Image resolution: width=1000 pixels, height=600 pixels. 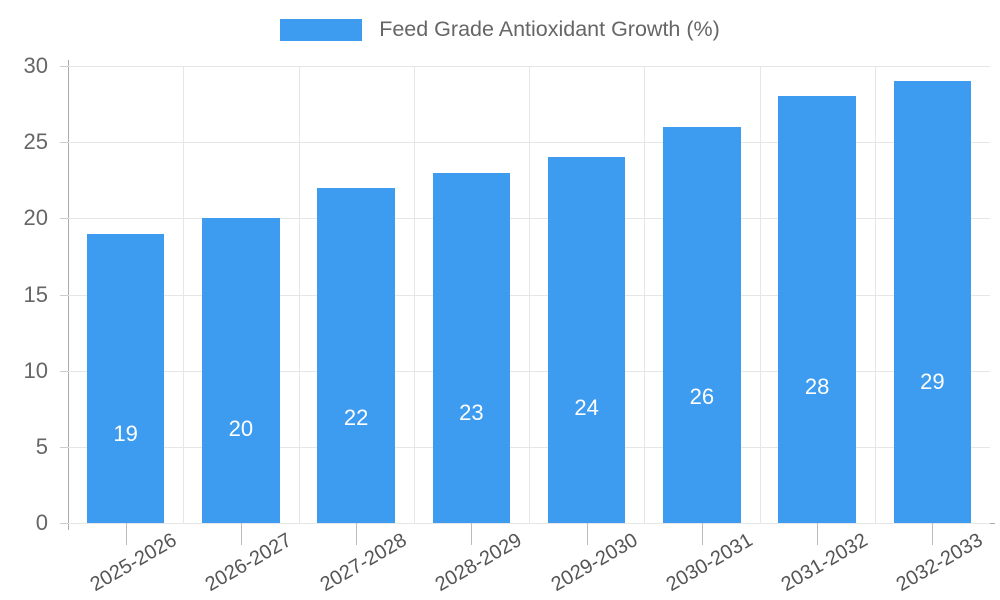 I want to click on x-axis-label: 2030-2031, so click(x=709, y=563).